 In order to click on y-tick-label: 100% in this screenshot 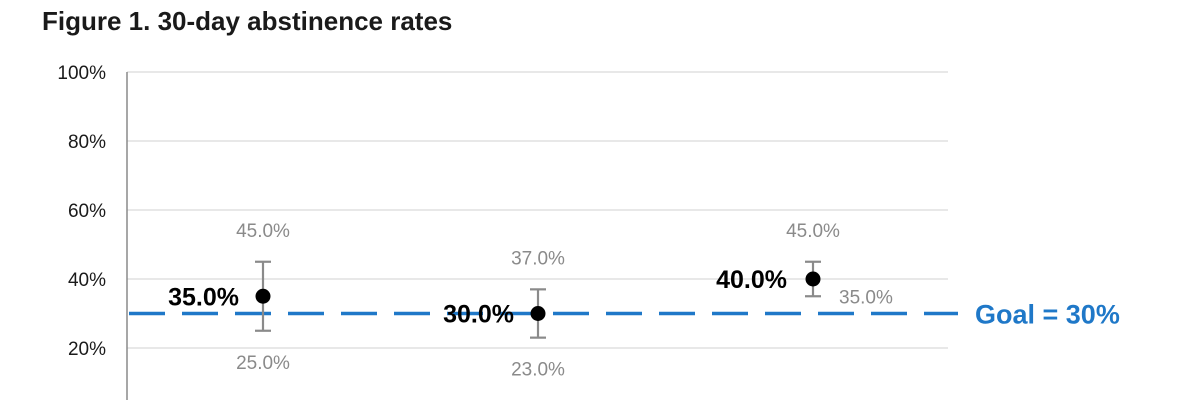, I will do `click(81, 73)`.